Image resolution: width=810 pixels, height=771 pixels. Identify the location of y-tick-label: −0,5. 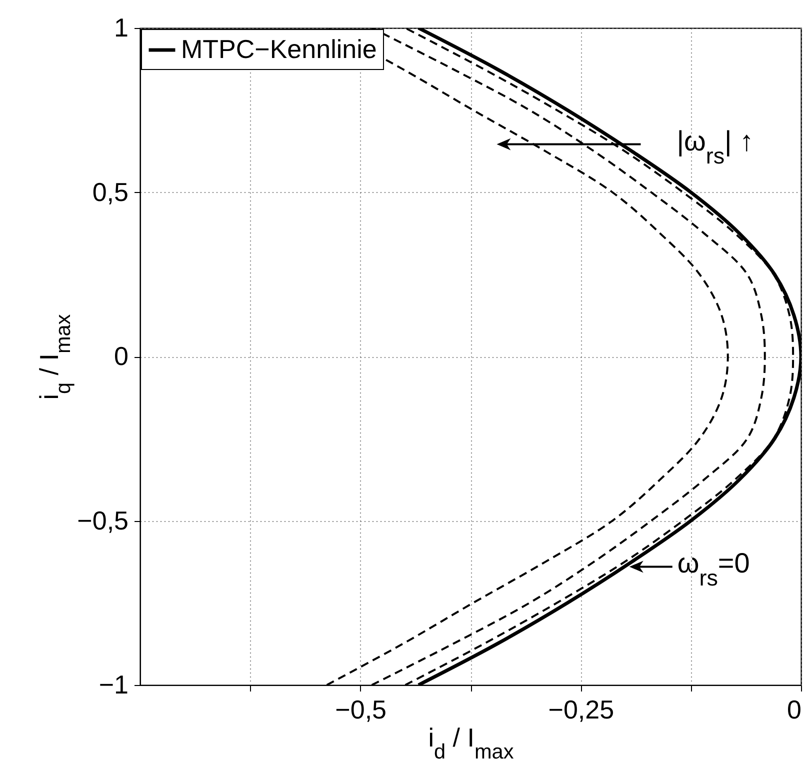
(102, 520).